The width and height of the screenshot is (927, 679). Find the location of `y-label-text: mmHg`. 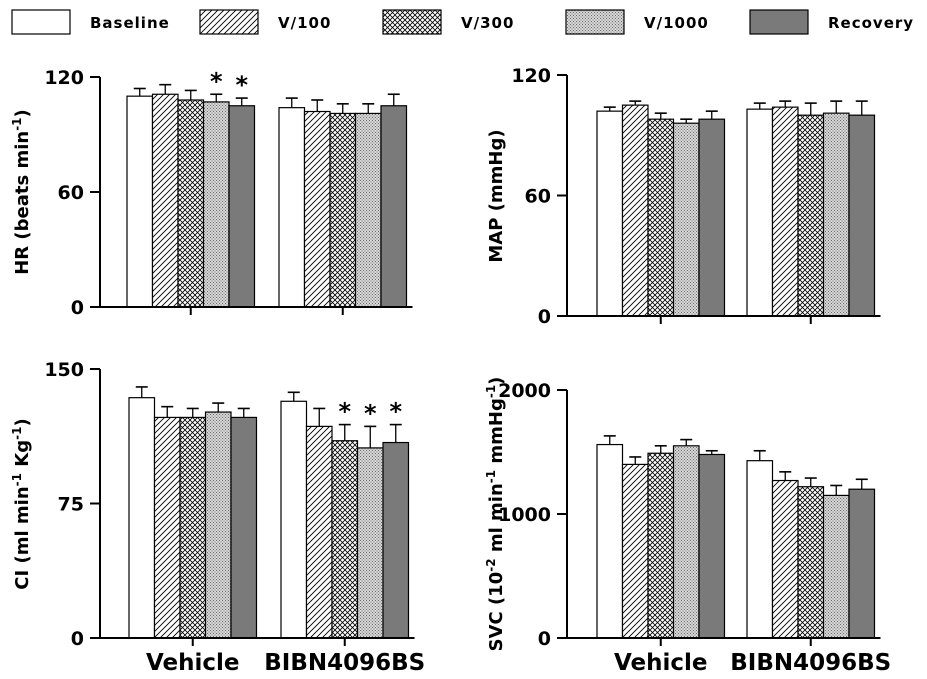

y-label-text: mmHg is located at coordinates (496, 434).